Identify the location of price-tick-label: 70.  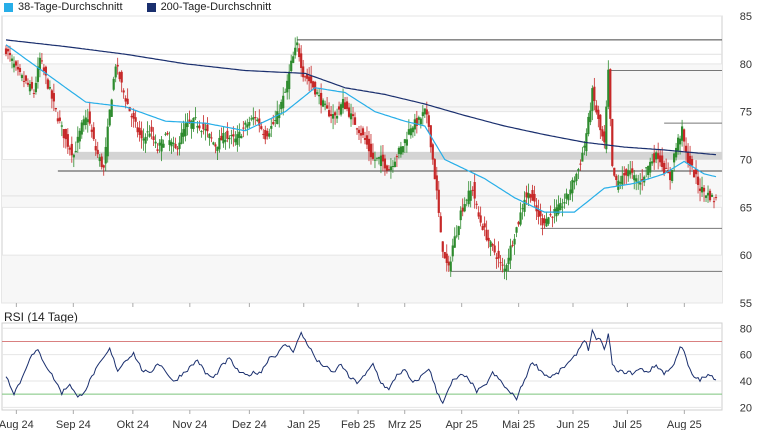
(746, 161).